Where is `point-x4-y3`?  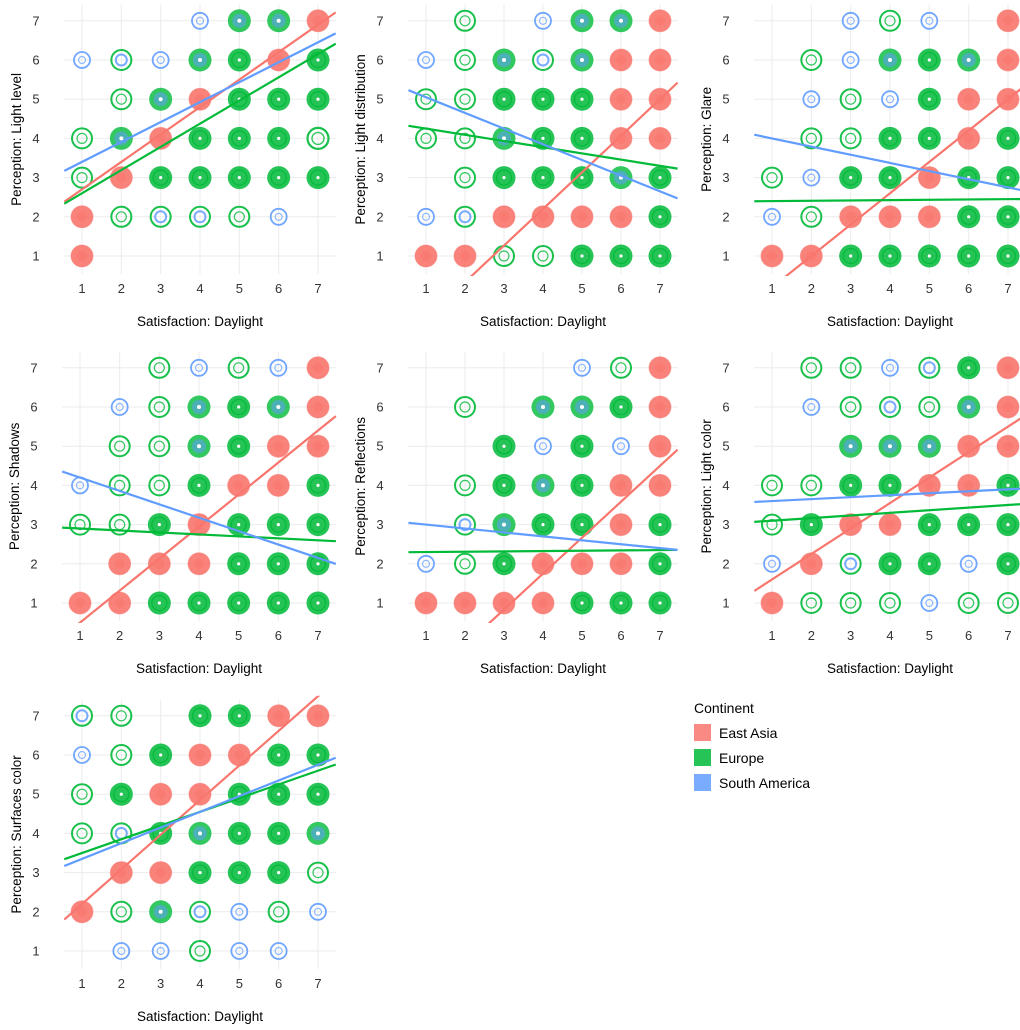
point-x4-y3 is located at coordinates (200, 873).